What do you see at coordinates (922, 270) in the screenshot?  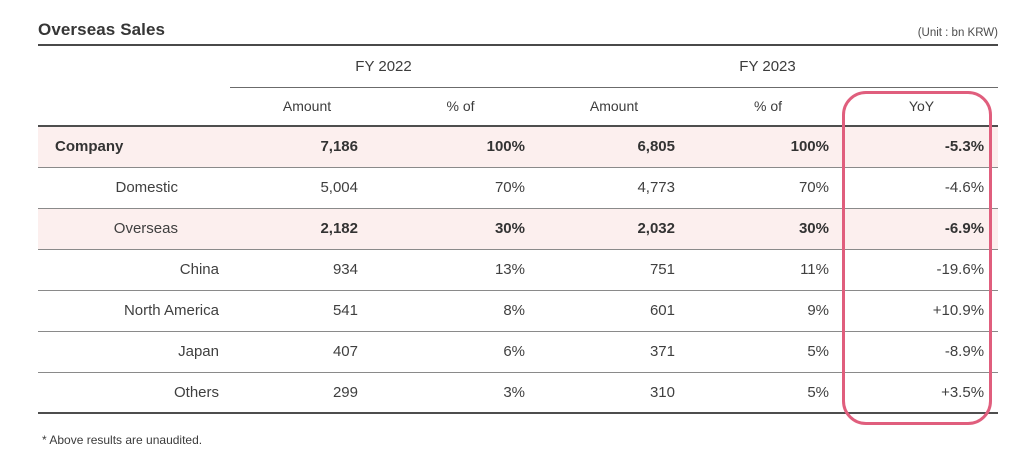 I see `cell-yoy: -19.6%` at bounding box center [922, 270].